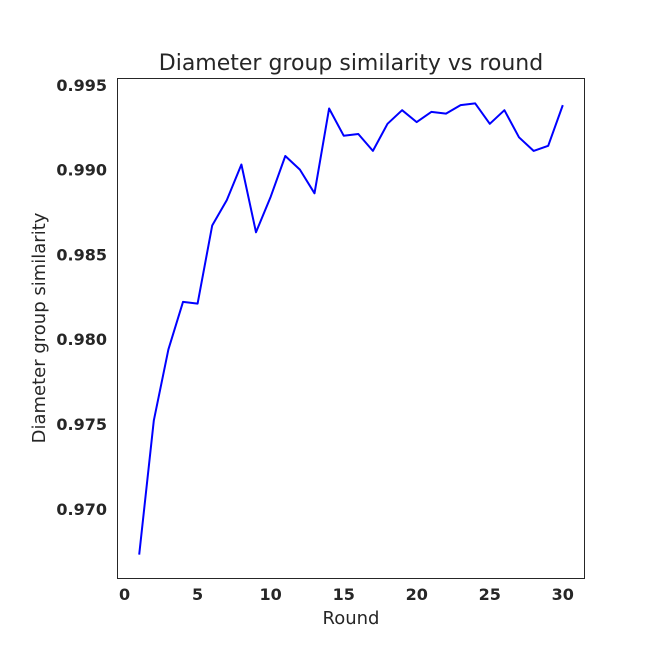 The image size is (650, 650). I want to click on y-axis-label: Diameter group similarity, so click(39, 327).